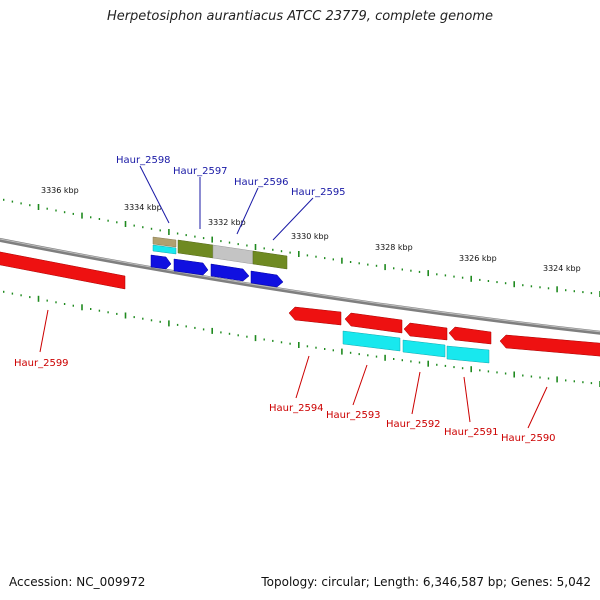  What do you see at coordinates (296, 408) in the screenshot?
I see `gene-label-haur-2594: Haur_2594` at bounding box center [296, 408].